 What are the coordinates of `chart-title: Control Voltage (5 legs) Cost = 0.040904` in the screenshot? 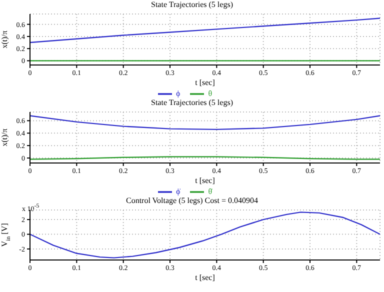 It's located at (192, 200).